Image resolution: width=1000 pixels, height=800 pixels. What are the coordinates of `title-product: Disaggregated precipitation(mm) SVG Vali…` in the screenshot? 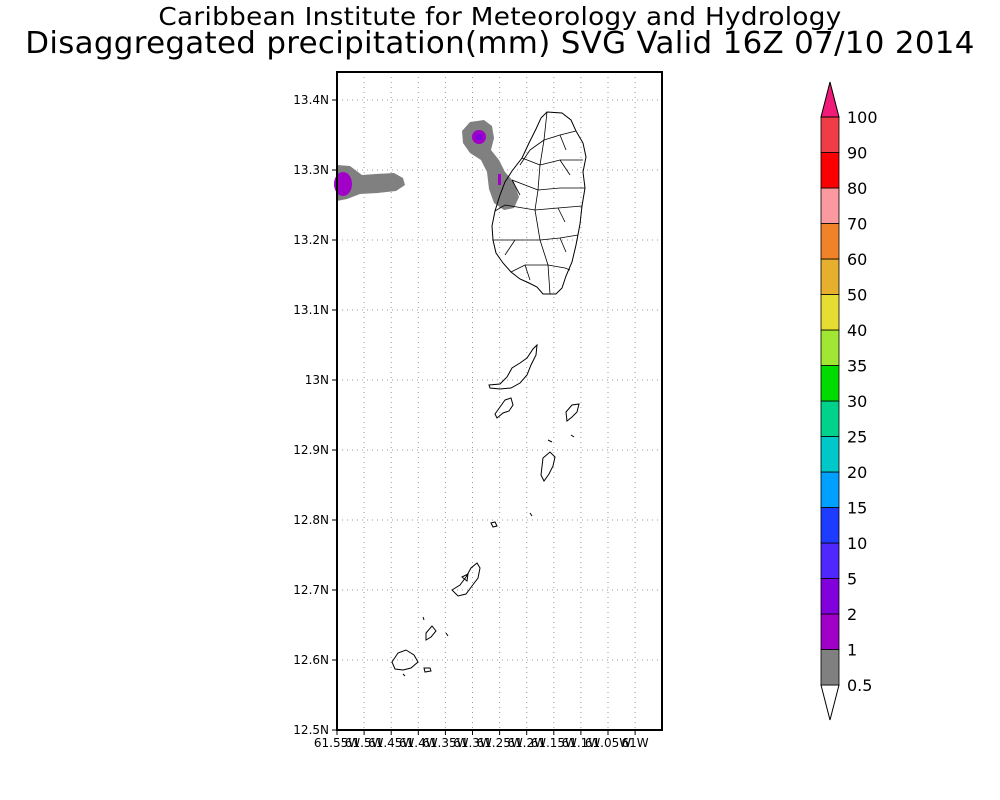 It's located at (500, 43).